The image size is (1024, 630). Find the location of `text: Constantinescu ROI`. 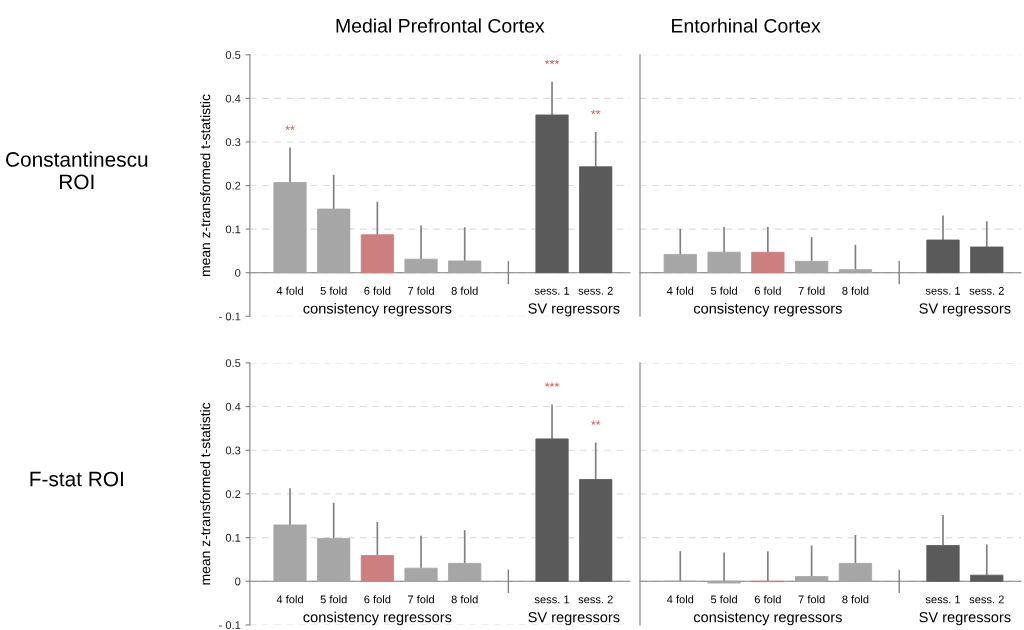

text: Constantinescu ROI is located at coordinates (77, 170).